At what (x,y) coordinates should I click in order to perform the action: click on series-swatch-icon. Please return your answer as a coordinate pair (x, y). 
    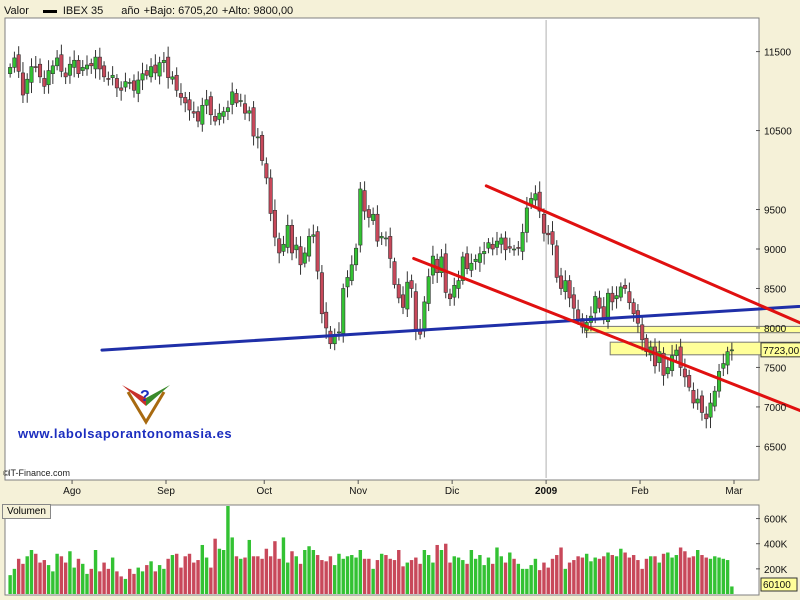
    Looking at the image, I should click on (49, 11).